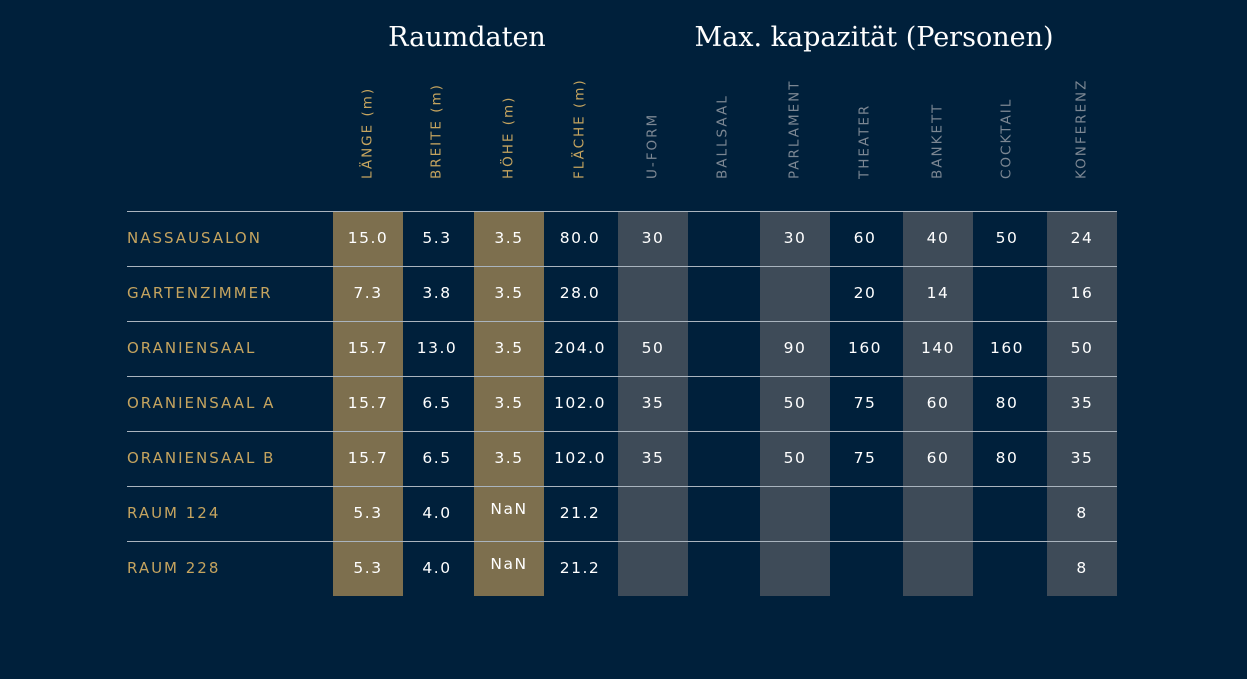 This screenshot has width=1247, height=679. What do you see at coordinates (722, 136) in the screenshot?
I see `column-header-label: BALLSAAL` at bounding box center [722, 136].